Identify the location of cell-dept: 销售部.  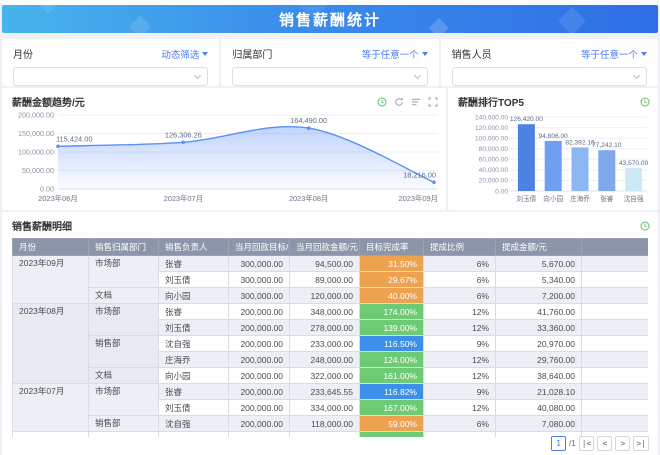
(123, 423).